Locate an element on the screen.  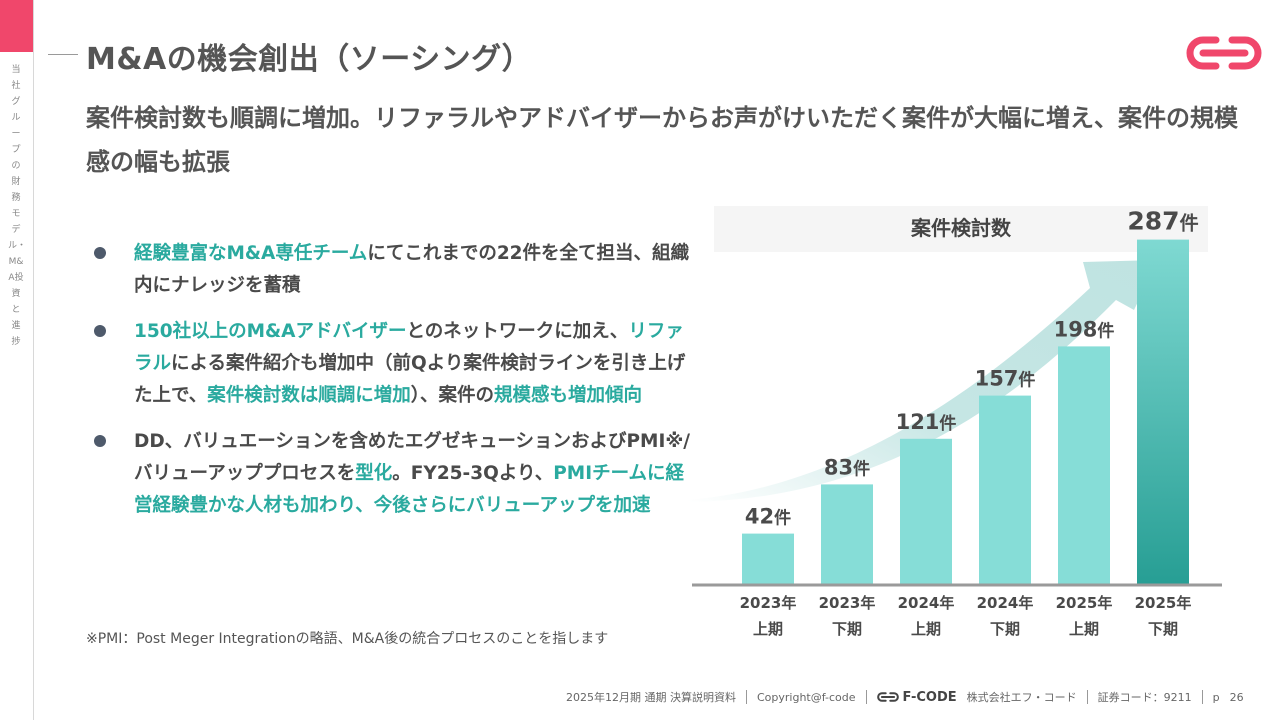
bullet-item: 経験豊富なM&A専任チームにてこれまでの22件を全て担当、組織内にナレッジを蓄積 is located at coordinates (392, 270).